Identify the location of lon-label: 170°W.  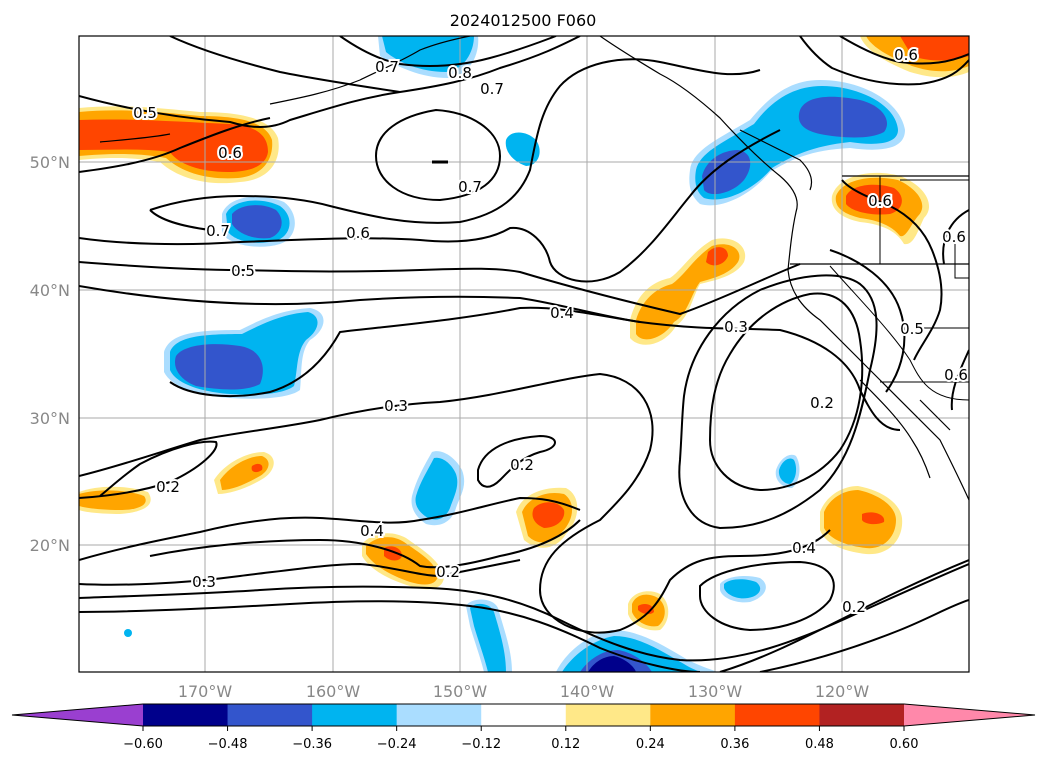
(205, 691).